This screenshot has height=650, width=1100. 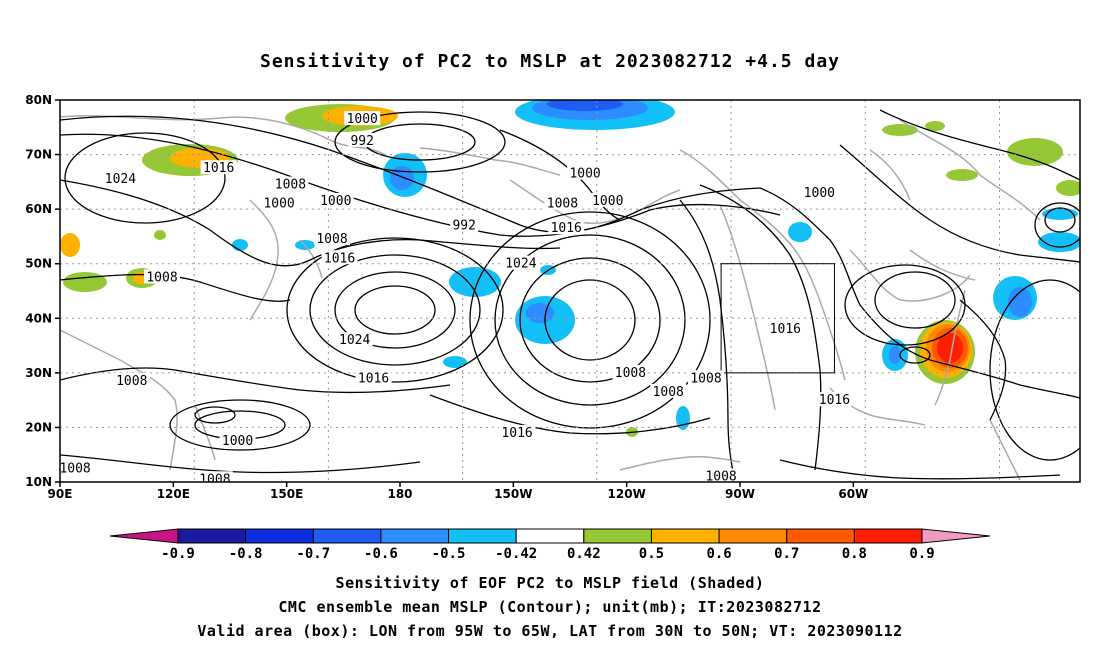 I want to click on lat-tick-label: 20N, so click(x=38, y=427).